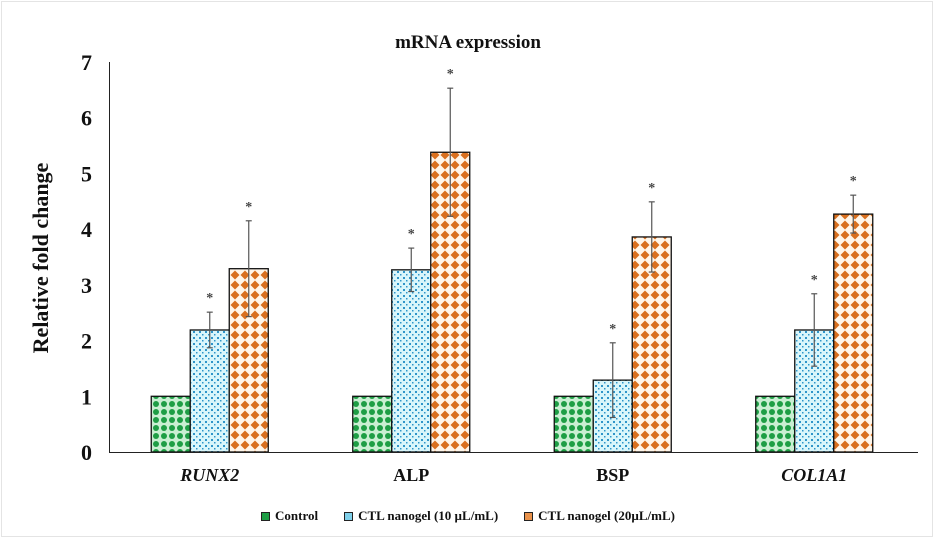 The image size is (936, 540). Describe the element at coordinates (266, 516) in the screenshot. I see `legend-swatch-control` at that location.